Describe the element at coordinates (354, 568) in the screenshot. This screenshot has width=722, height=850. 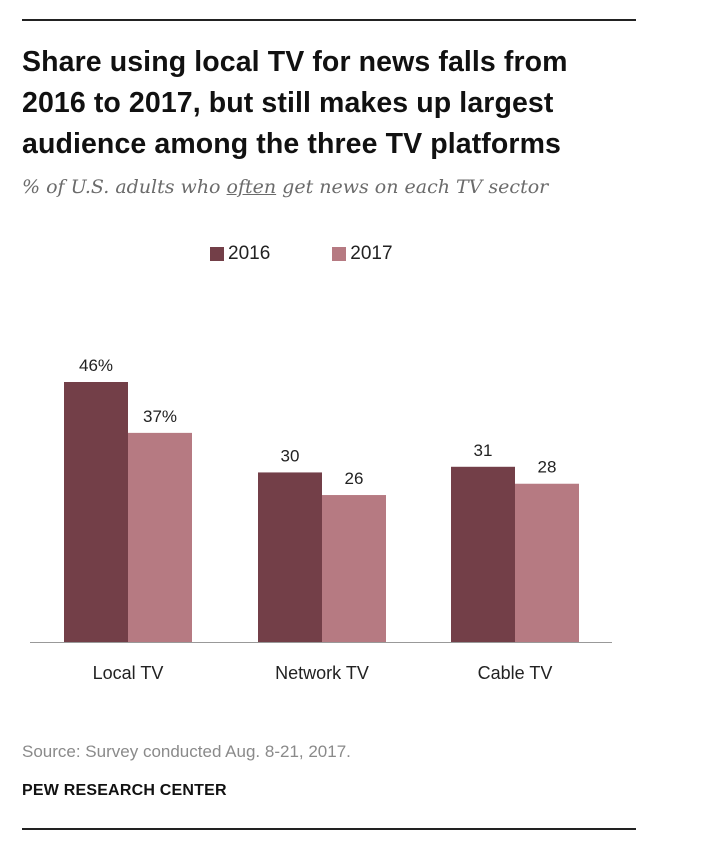
I see `bar-network-tv-2017` at that location.